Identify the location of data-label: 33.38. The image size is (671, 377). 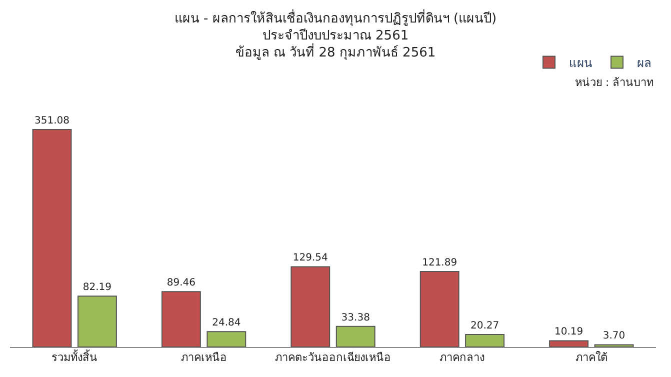
(355, 318).